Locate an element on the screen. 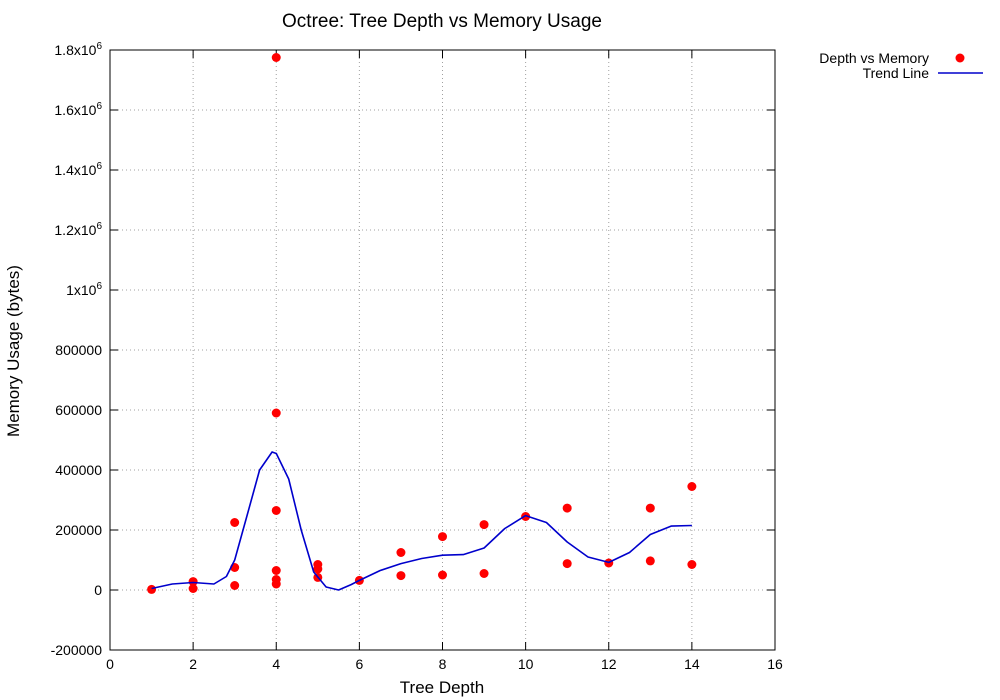  x-tick-label: 2 is located at coordinates (193, 664).